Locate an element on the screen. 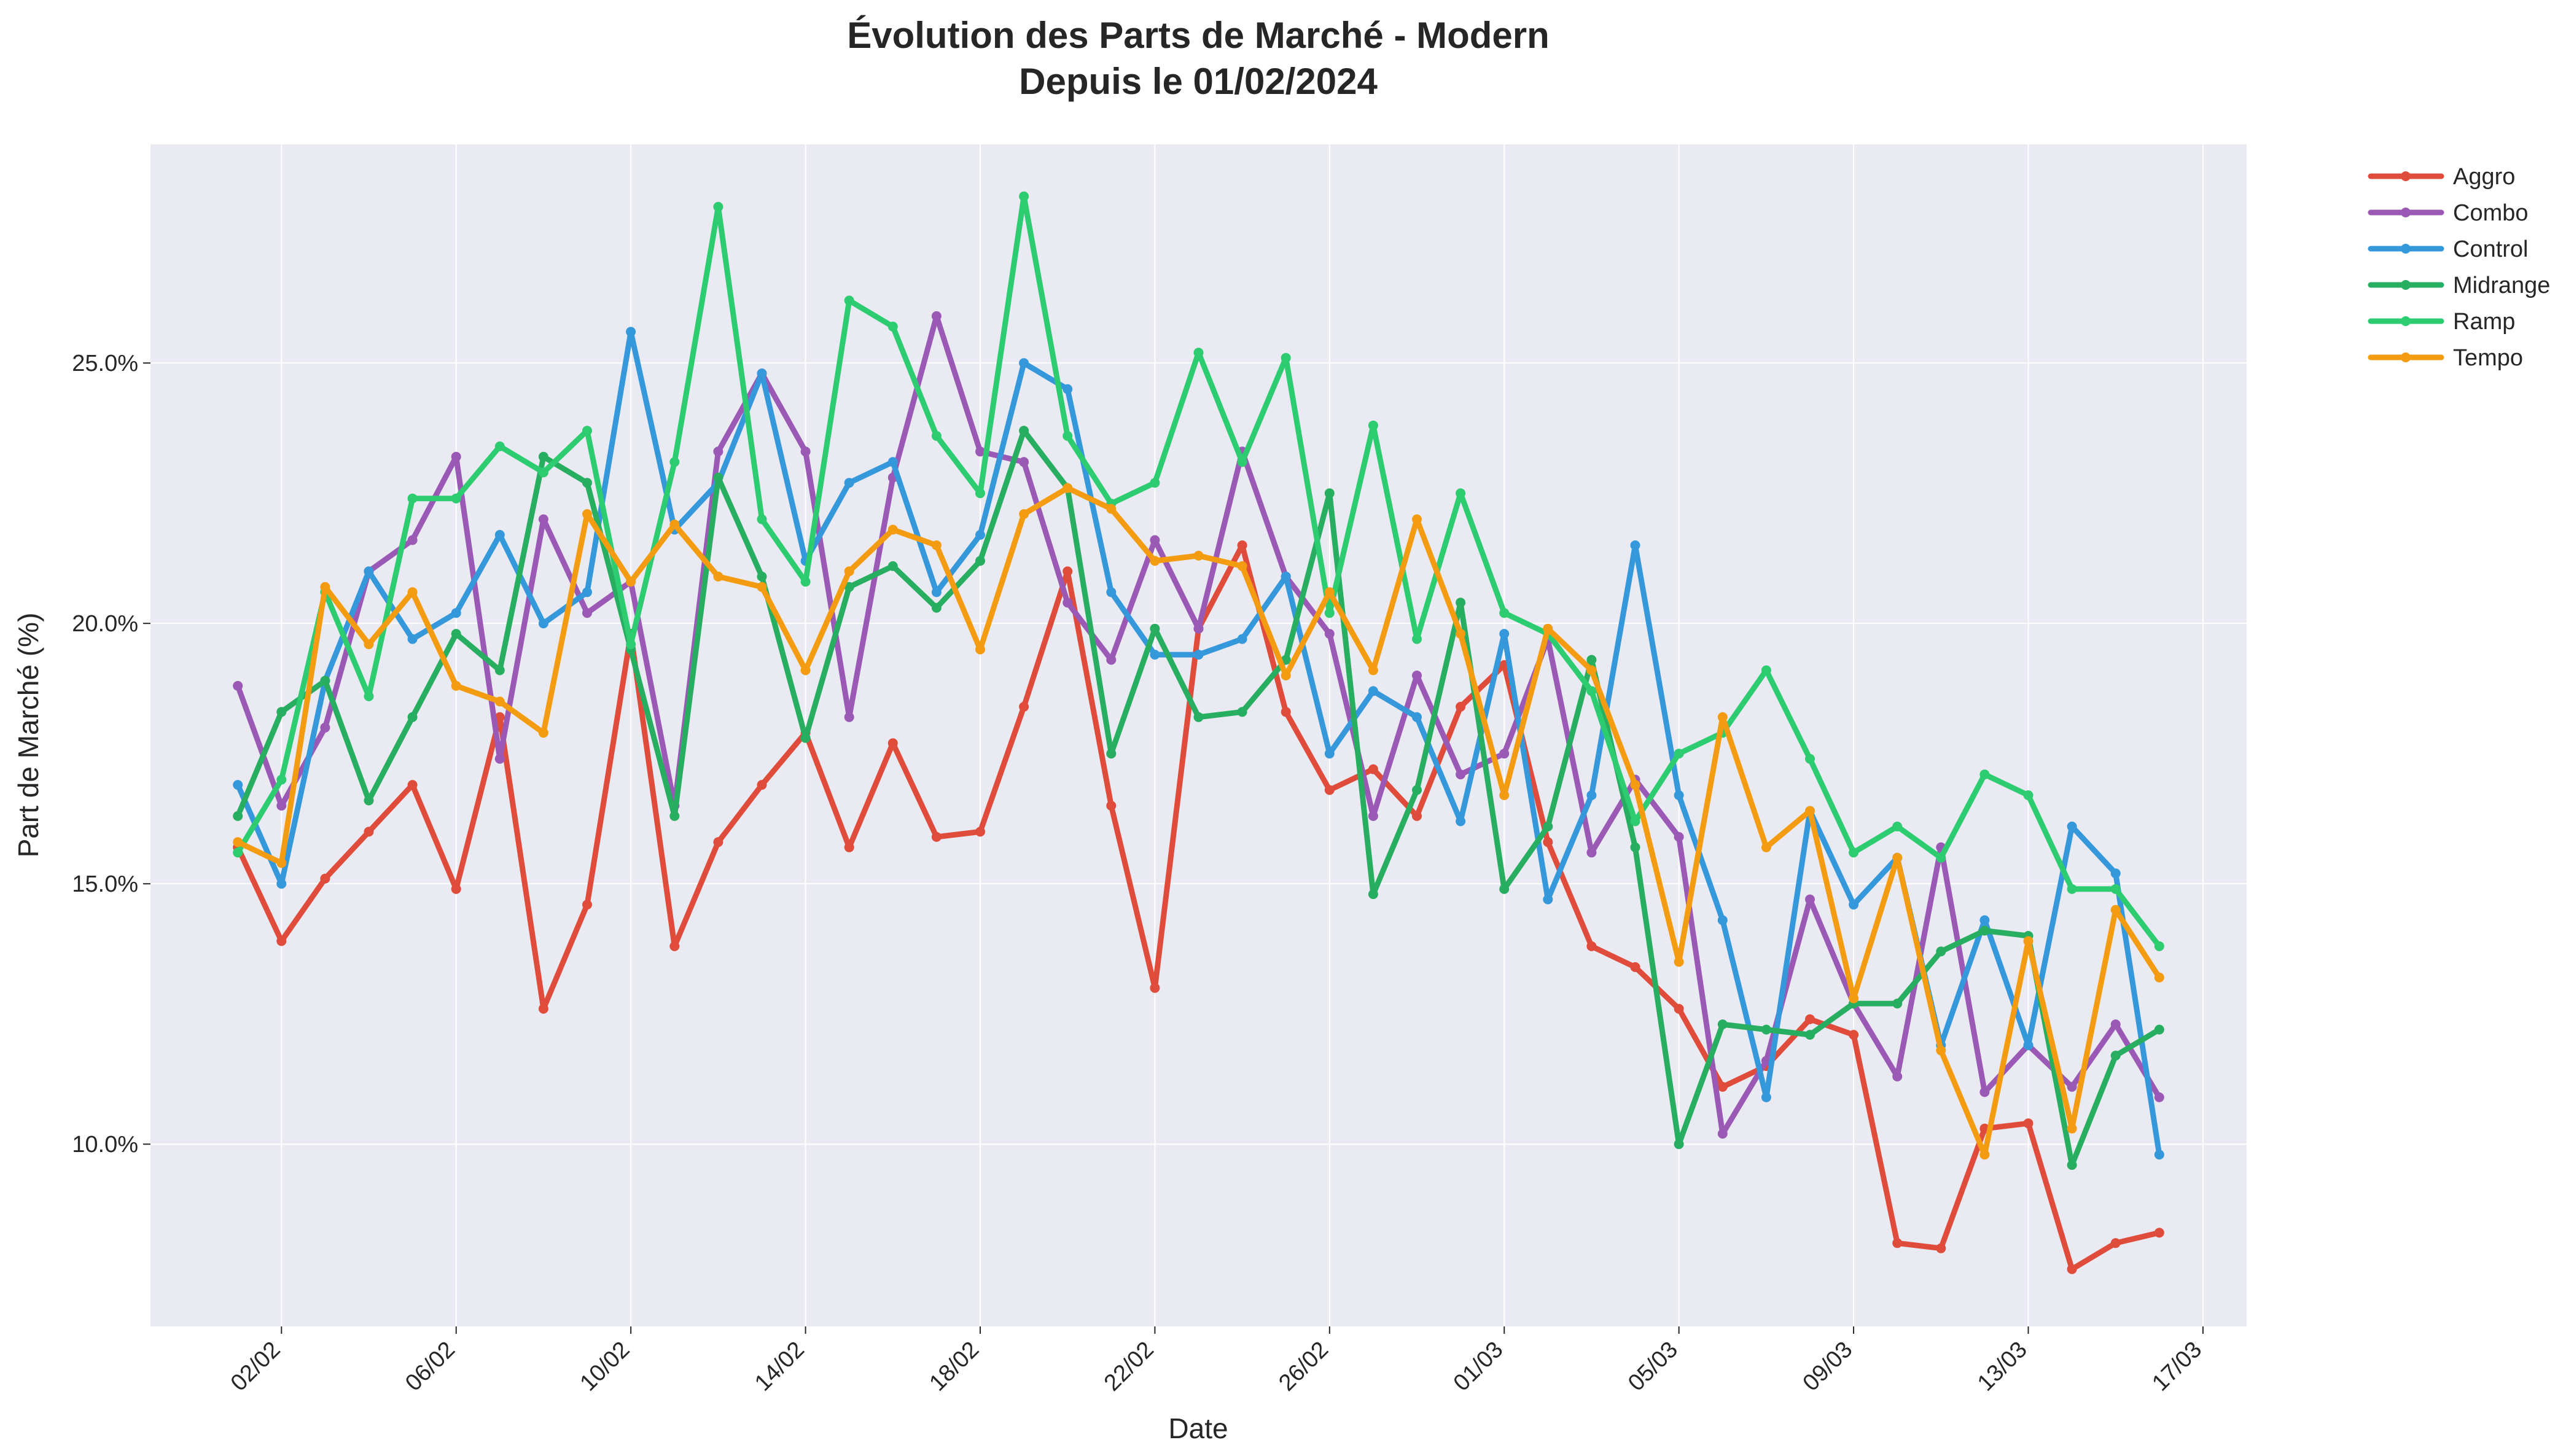 The image size is (2566, 1456). legend-label-midrange: Midrange is located at coordinates (2501, 285).